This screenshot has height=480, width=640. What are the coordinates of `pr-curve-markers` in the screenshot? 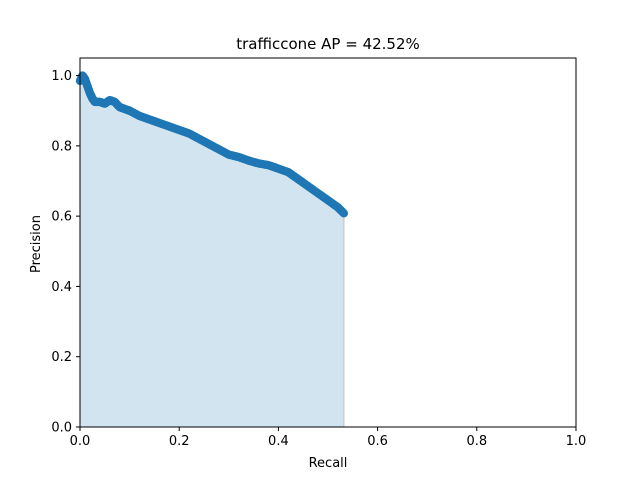 It's located at (212, 144).